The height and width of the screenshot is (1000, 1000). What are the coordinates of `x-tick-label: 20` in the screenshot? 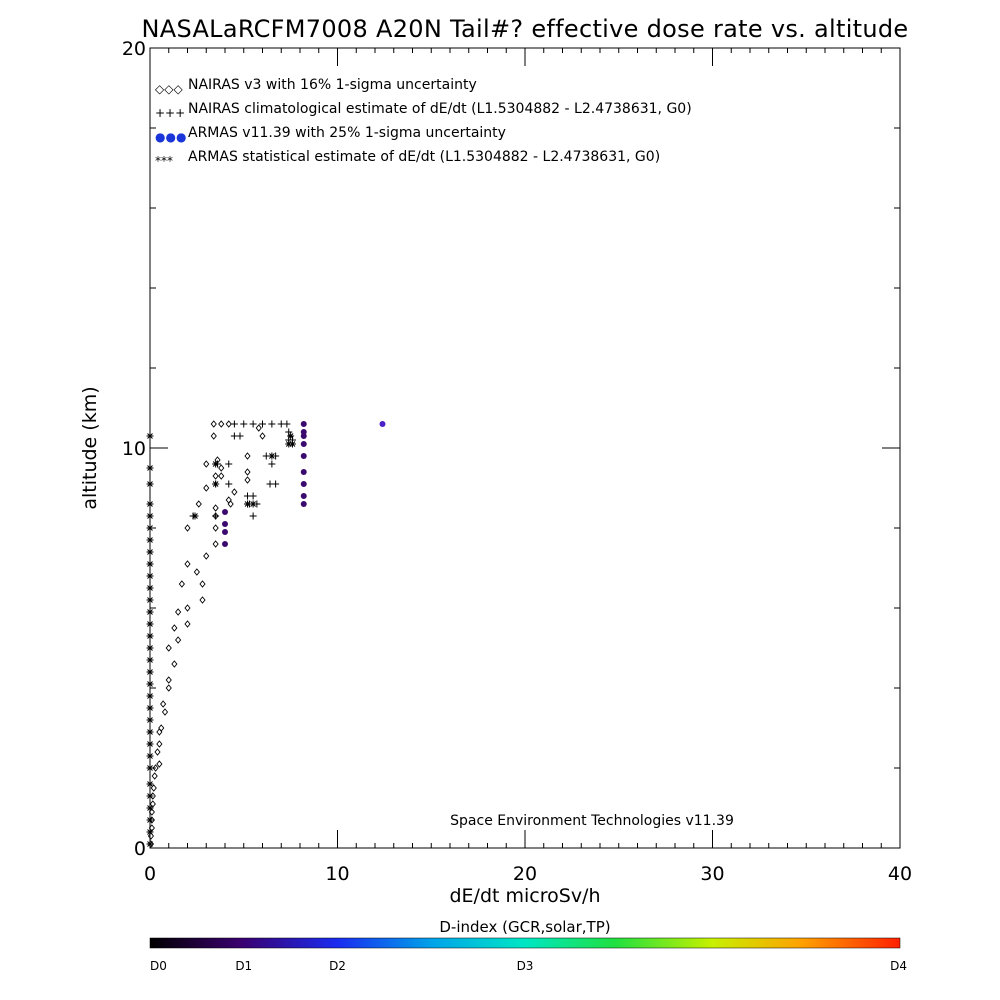 It's located at (525, 874).